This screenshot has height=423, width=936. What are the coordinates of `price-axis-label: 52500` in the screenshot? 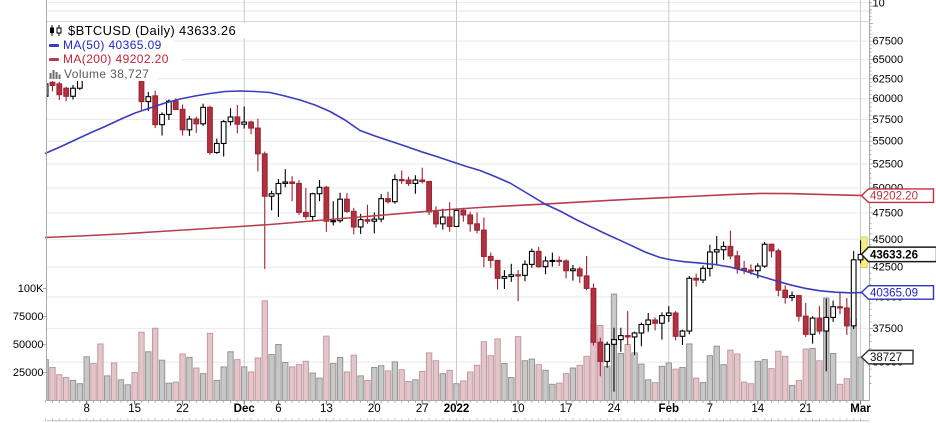 It's located at (888, 164).